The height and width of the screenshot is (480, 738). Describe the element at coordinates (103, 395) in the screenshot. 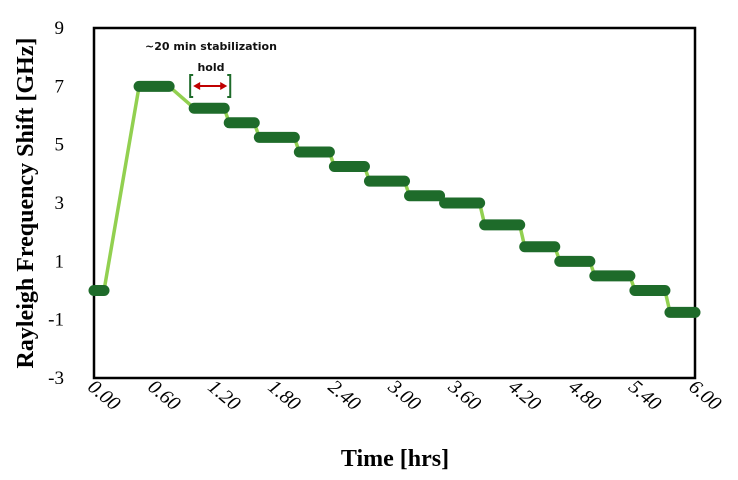

I see `x-tick-label: 0.00` at that location.